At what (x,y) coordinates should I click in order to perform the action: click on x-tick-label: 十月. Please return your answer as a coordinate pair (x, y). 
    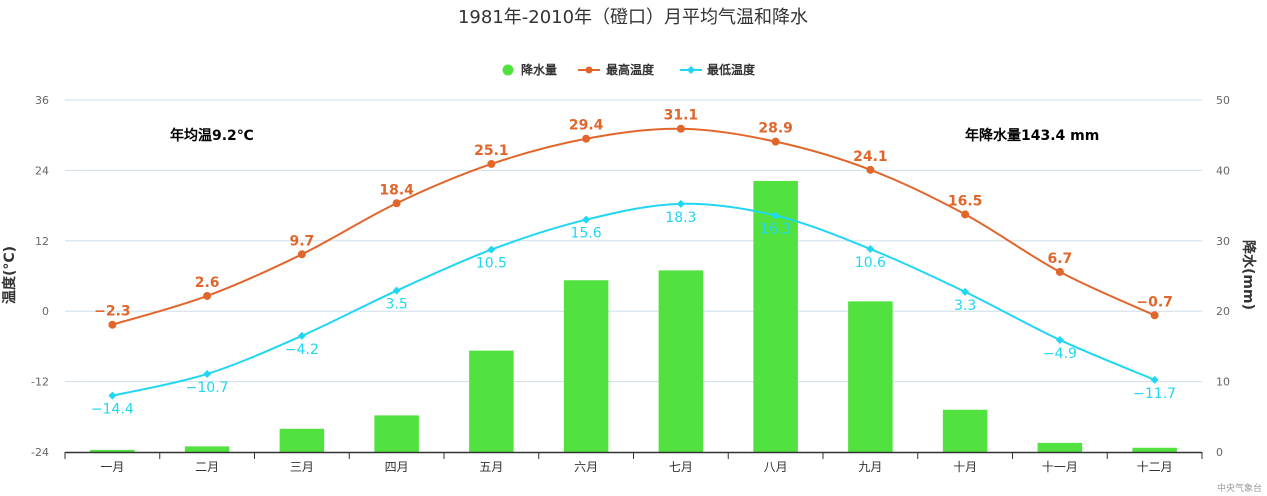
    Looking at the image, I should click on (965, 467).